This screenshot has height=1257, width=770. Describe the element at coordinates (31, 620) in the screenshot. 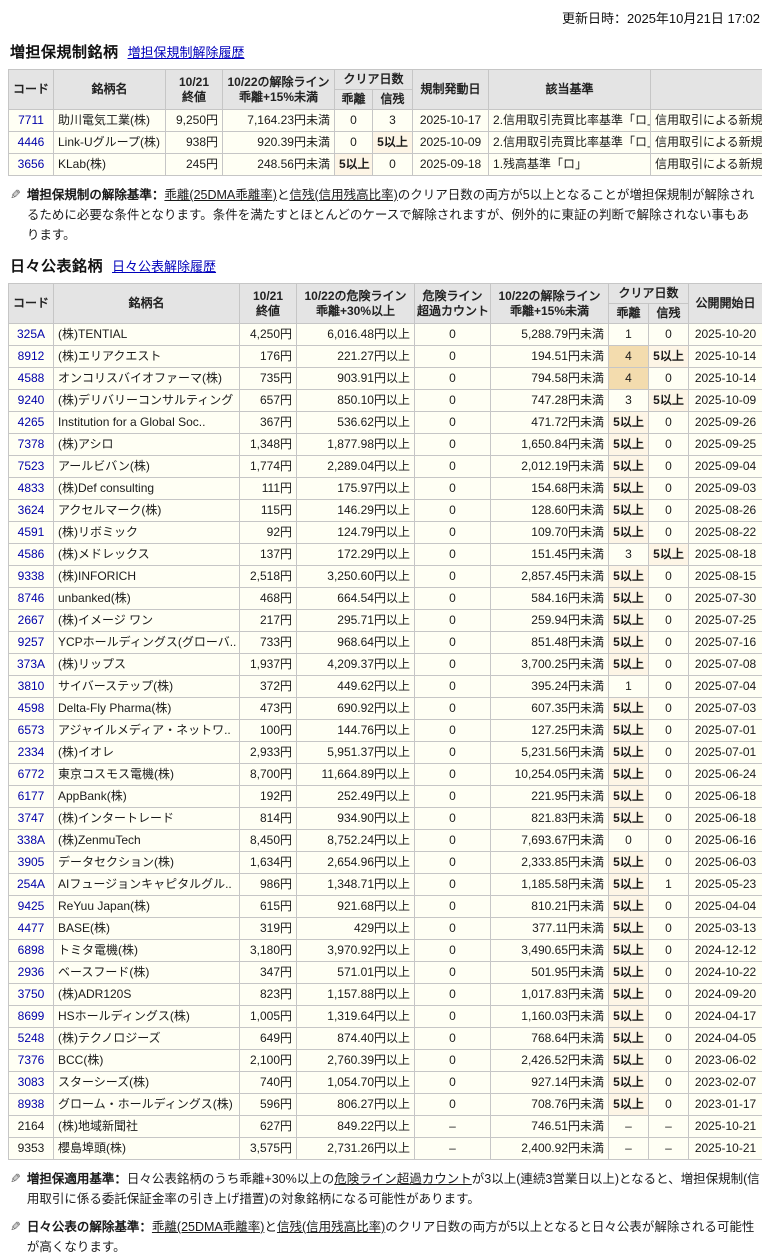

I see `stock-code-link: 2667` at that location.